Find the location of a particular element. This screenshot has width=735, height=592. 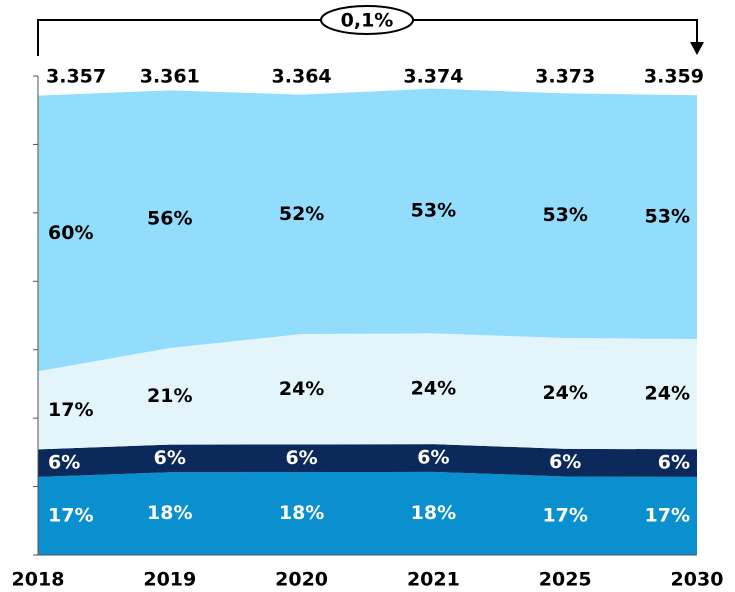

total-label: 3.374 is located at coordinates (433, 77).